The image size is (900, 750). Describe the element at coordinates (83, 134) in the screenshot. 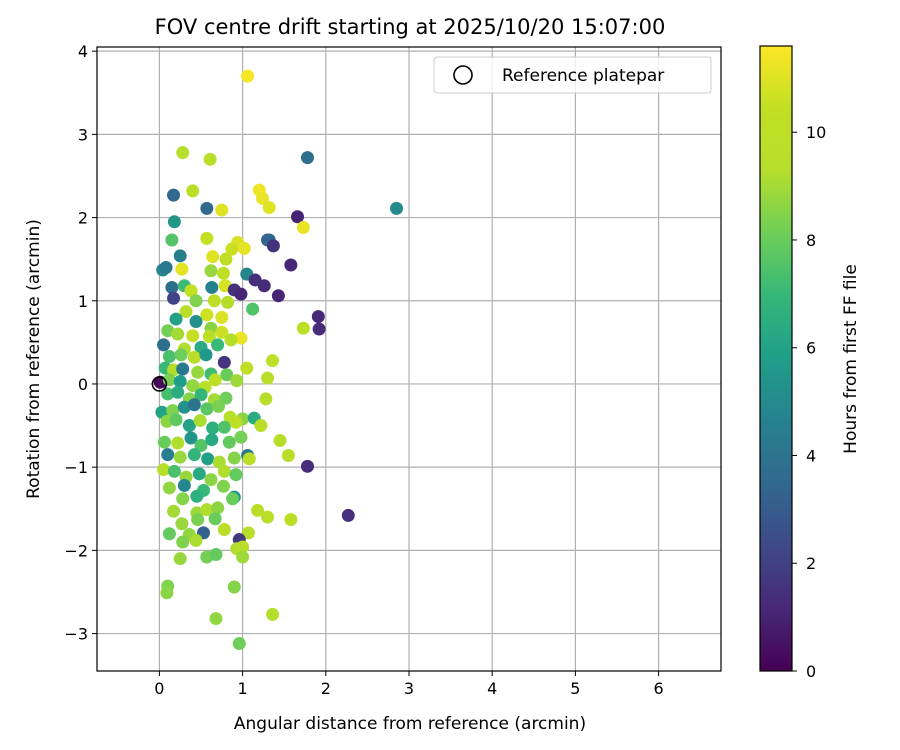

I see `y-tick-label: 3` at that location.